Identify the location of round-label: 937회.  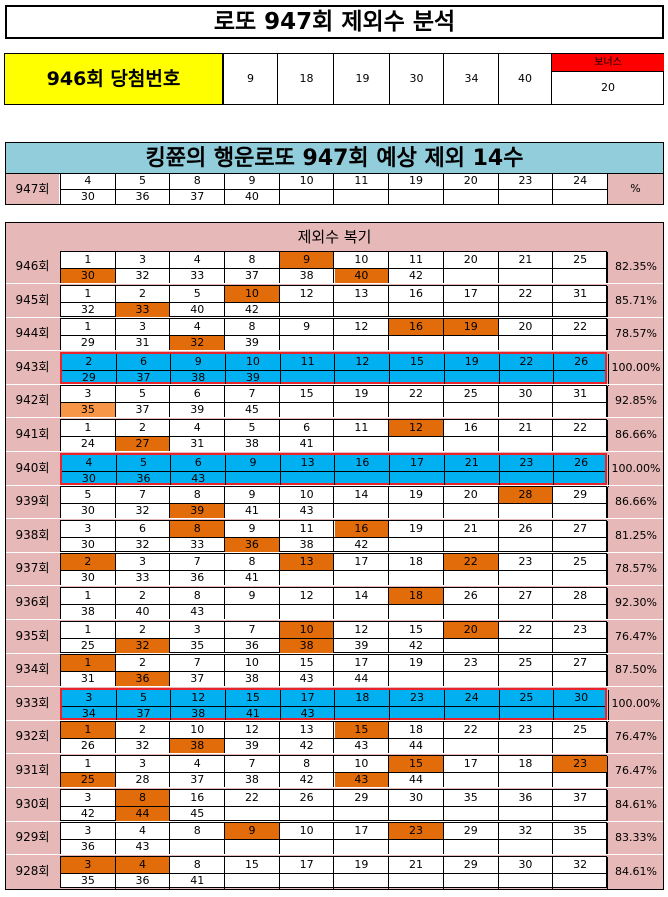
(32, 568).